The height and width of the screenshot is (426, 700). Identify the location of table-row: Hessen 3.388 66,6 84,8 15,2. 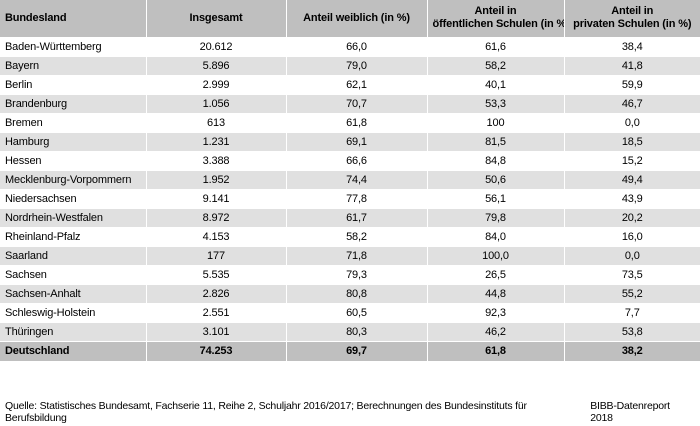
(350, 161).